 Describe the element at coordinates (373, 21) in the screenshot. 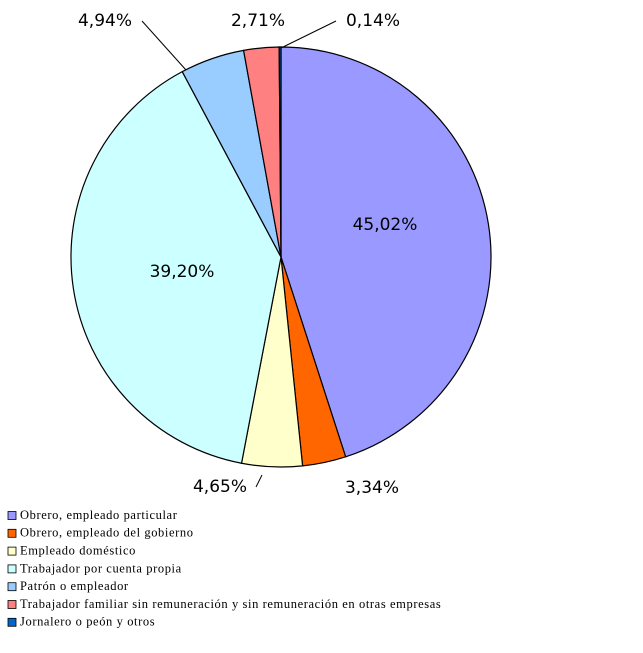

I see `data-label: 0,14%` at that location.